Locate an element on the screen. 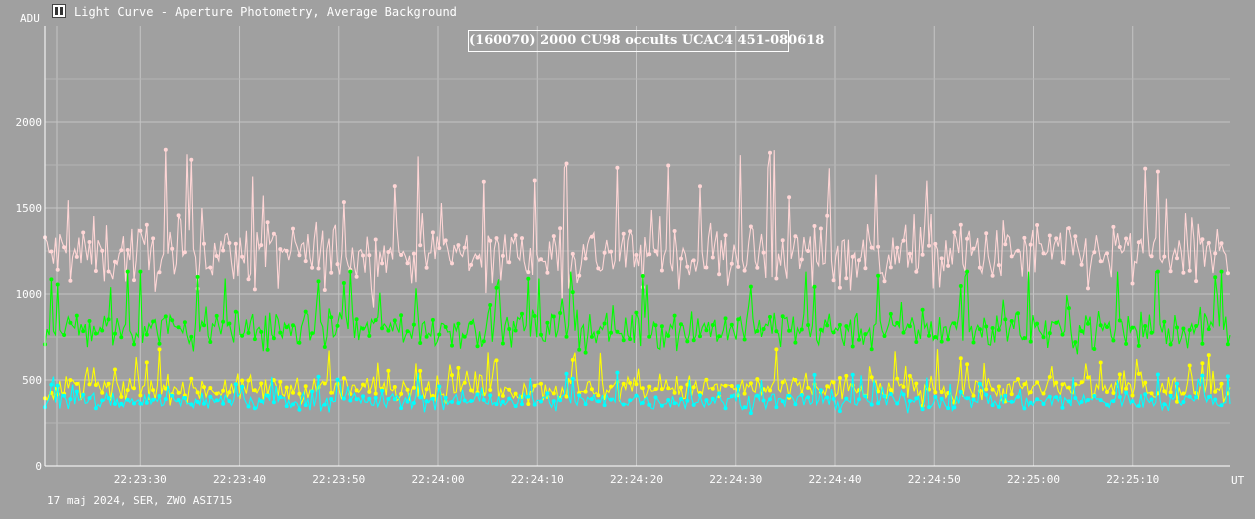  light-curve-app-icon is located at coordinates (59, 11).